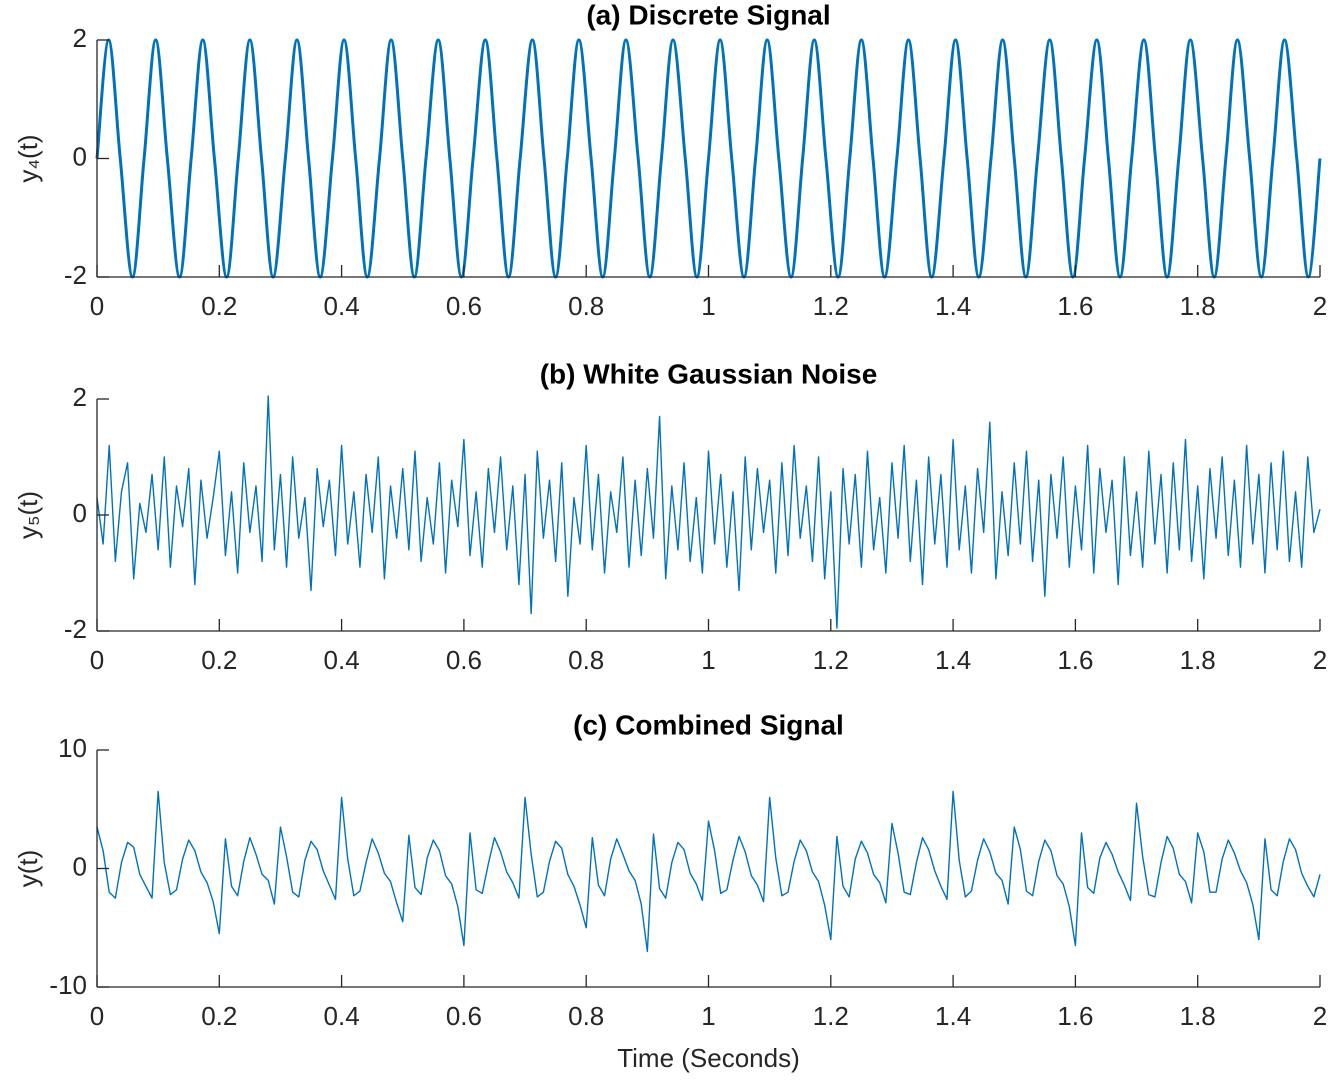  What do you see at coordinates (709, 373) in the screenshot?
I see `subplot-title: (b) White Gaussian Noise` at bounding box center [709, 373].